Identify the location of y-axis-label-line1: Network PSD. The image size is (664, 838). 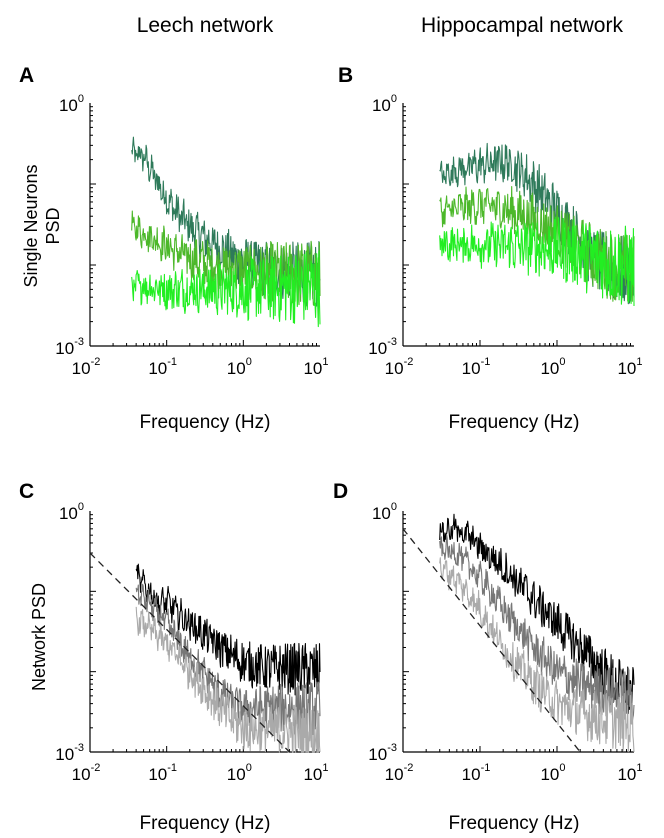
(39, 637).